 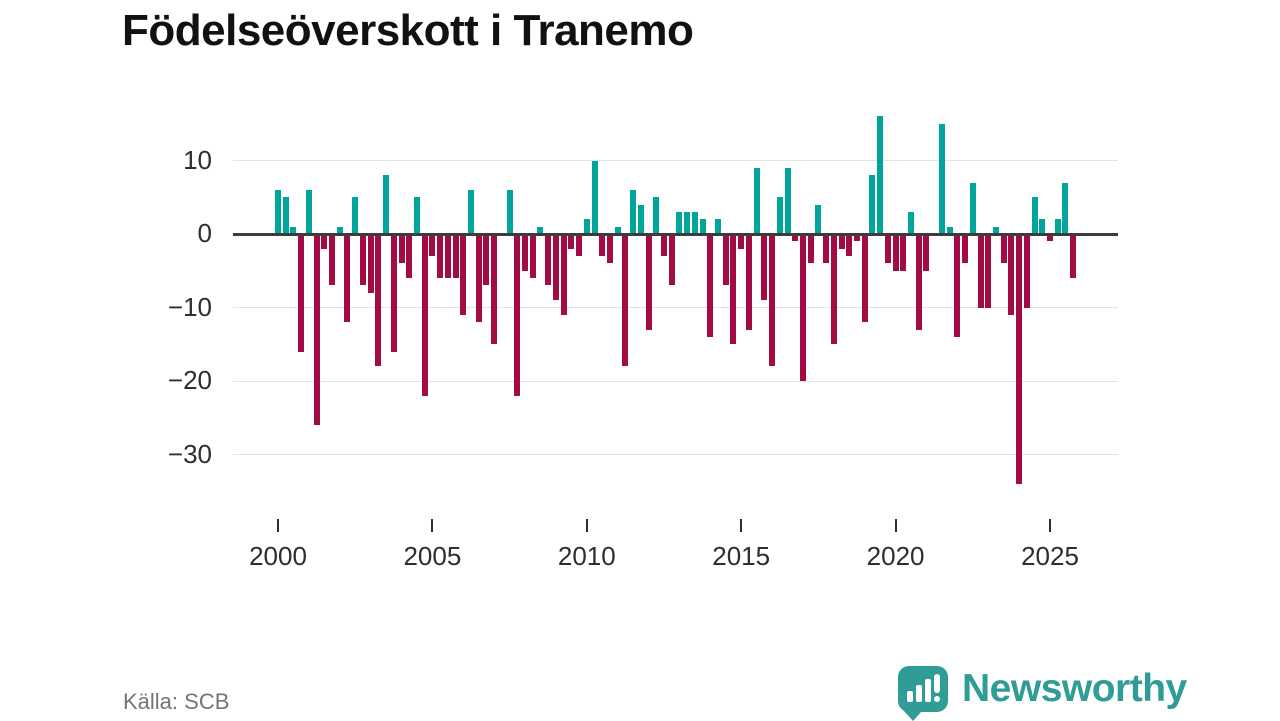 What do you see at coordinates (937, 683) in the screenshot?
I see `logo-exclamation-icon` at bounding box center [937, 683].